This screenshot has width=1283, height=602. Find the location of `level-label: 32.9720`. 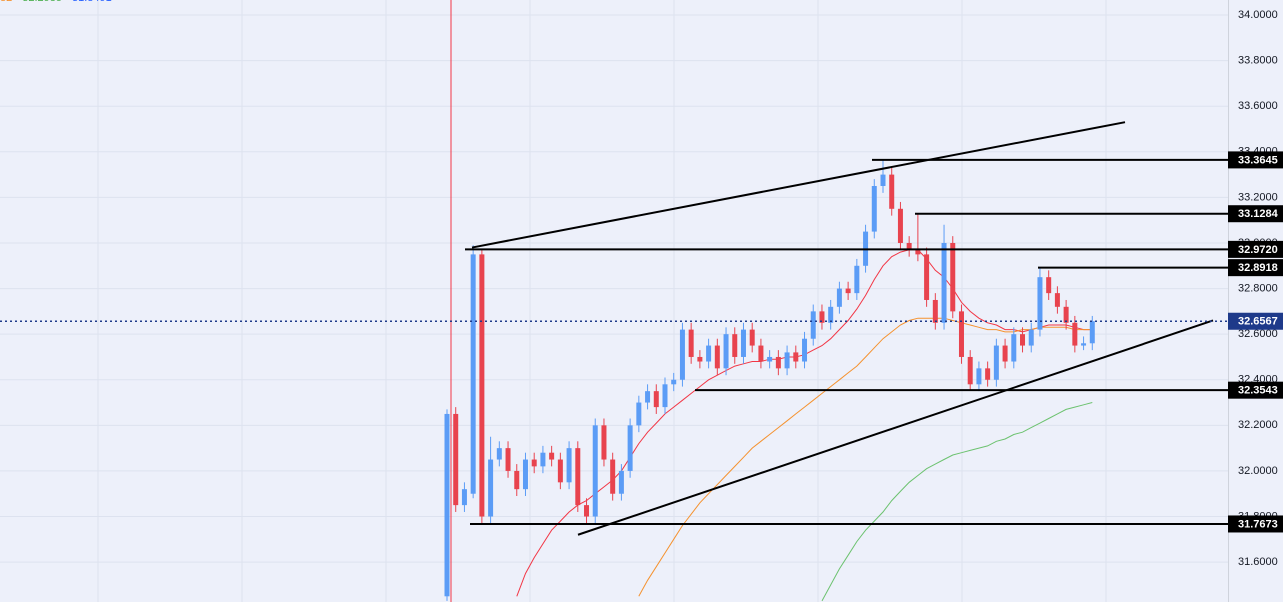

level-label: 32.9720 is located at coordinates (1258, 250).